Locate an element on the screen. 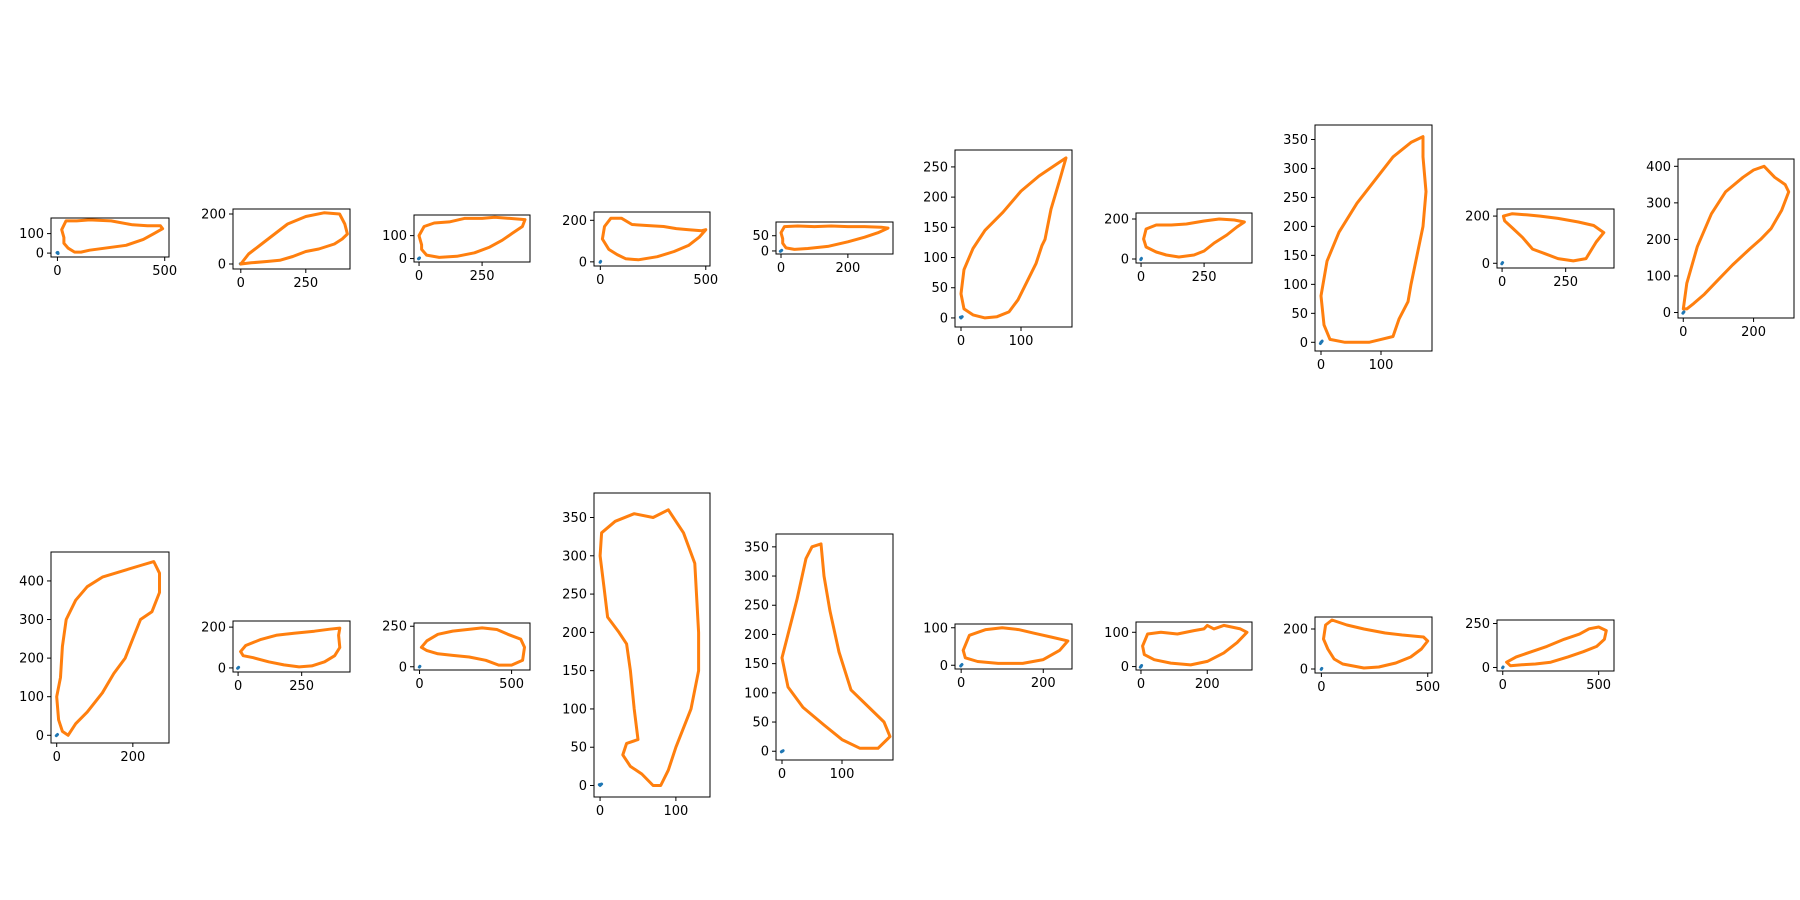  subplot-13: 0 500 0 250 is located at coordinates (456, 656).